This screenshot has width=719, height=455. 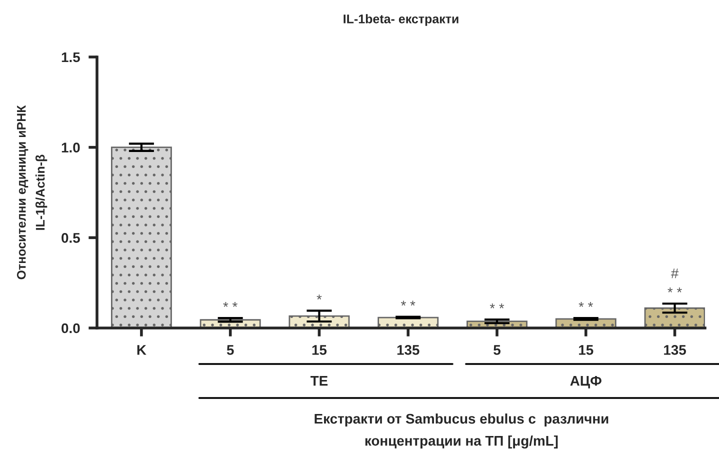 I want to click on x-tick-label: K, so click(x=141, y=350).